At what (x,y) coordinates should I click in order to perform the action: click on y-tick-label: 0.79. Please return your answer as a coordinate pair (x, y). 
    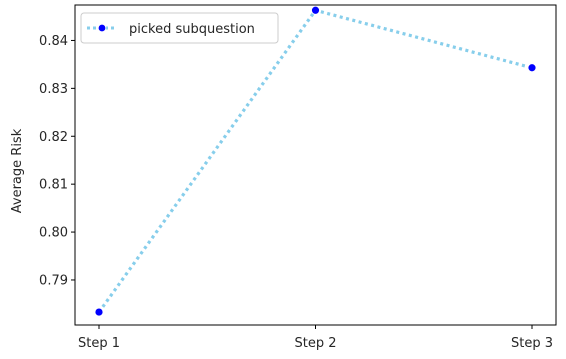
    Looking at the image, I should click on (53, 280).